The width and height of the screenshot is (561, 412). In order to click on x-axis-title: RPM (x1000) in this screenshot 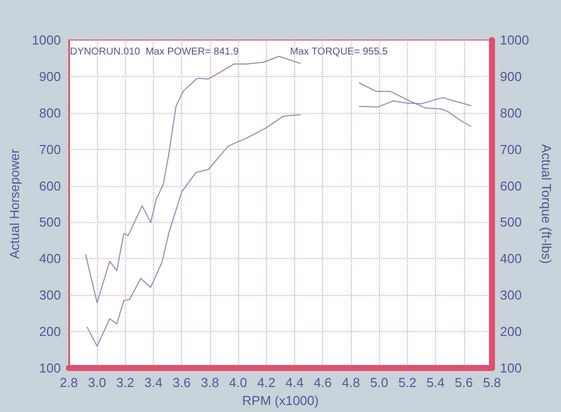, I will do `click(280, 400)`.